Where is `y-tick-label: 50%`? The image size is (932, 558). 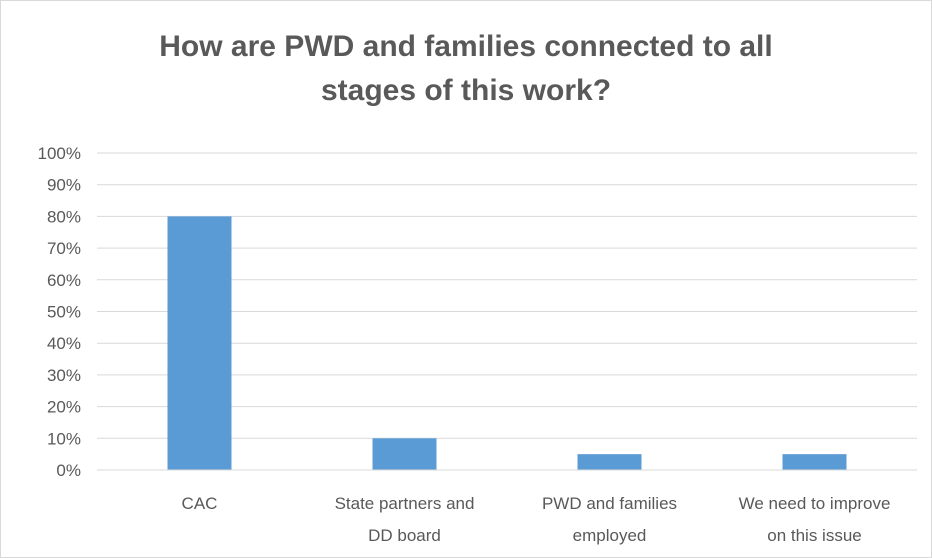
y-tick-label: 50% is located at coordinates (64, 312).